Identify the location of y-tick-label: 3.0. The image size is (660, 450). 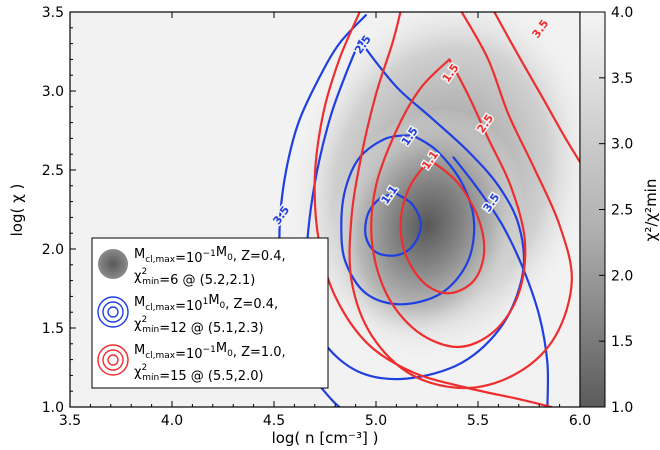
(53, 92).